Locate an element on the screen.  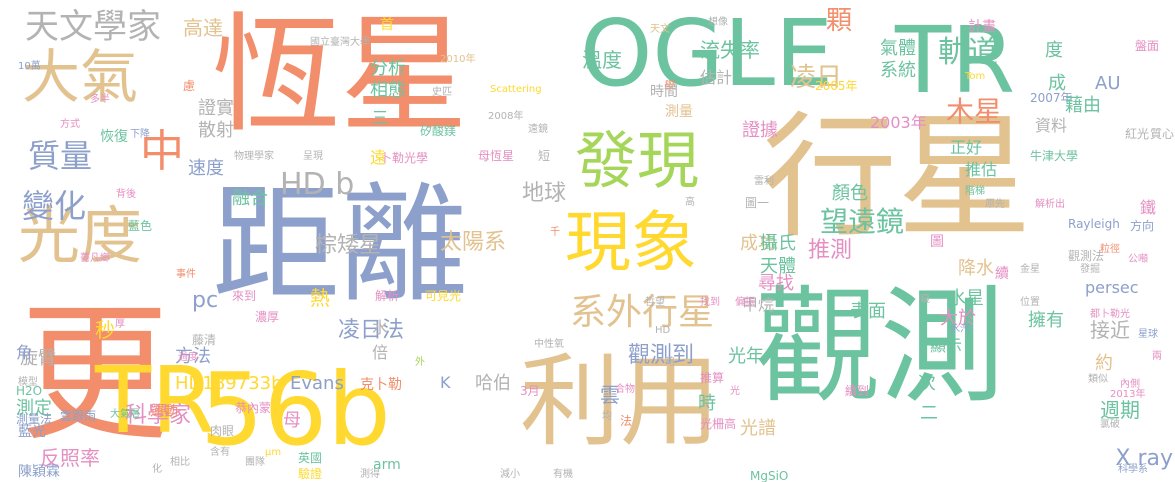
word-94: 熱 is located at coordinates (320, 298).